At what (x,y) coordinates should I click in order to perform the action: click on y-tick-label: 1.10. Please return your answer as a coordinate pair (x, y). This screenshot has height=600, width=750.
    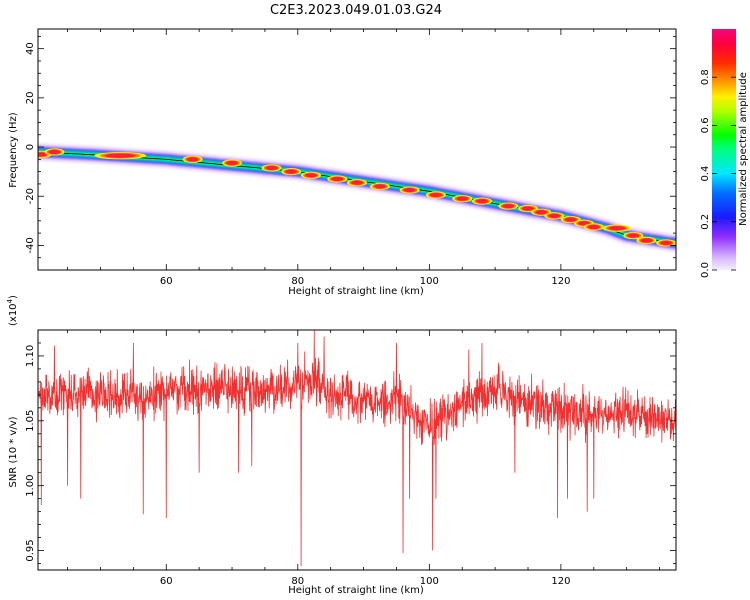
    Looking at the image, I should click on (30, 356).